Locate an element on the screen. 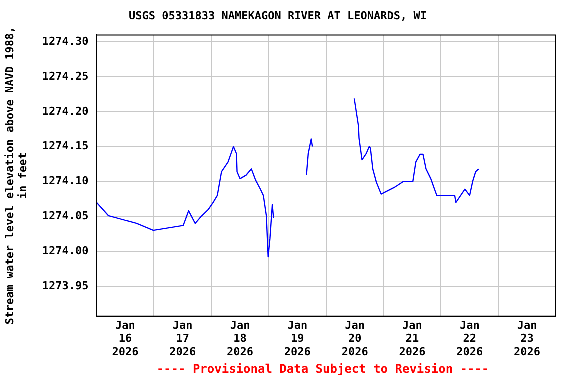 The width and height of the screenshot is (576, 384). x-tick-label: Jan 23 2026 is located at coordinates (527, 338).